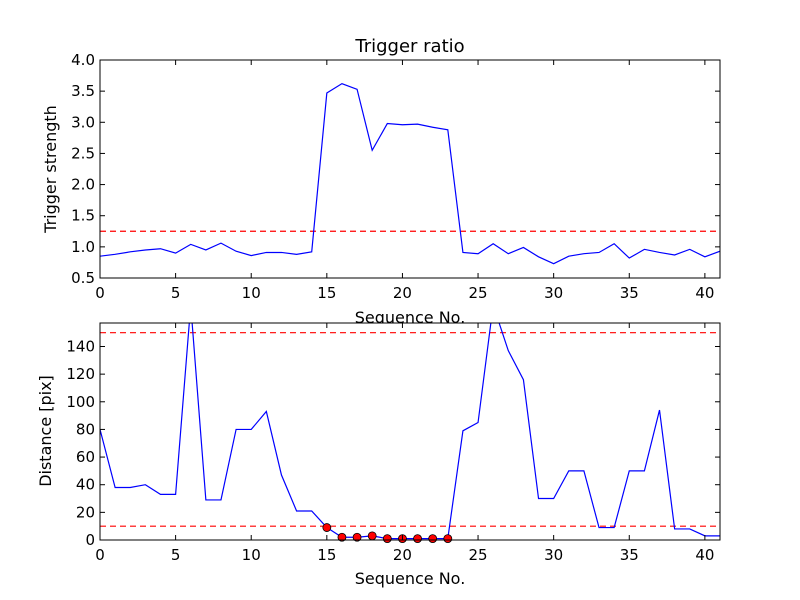 The width and height of the screenshot is (800, 600). Describe the element at coordinates (80, 346) in the screenshot. I see `y-tick-label: 140` at that location.